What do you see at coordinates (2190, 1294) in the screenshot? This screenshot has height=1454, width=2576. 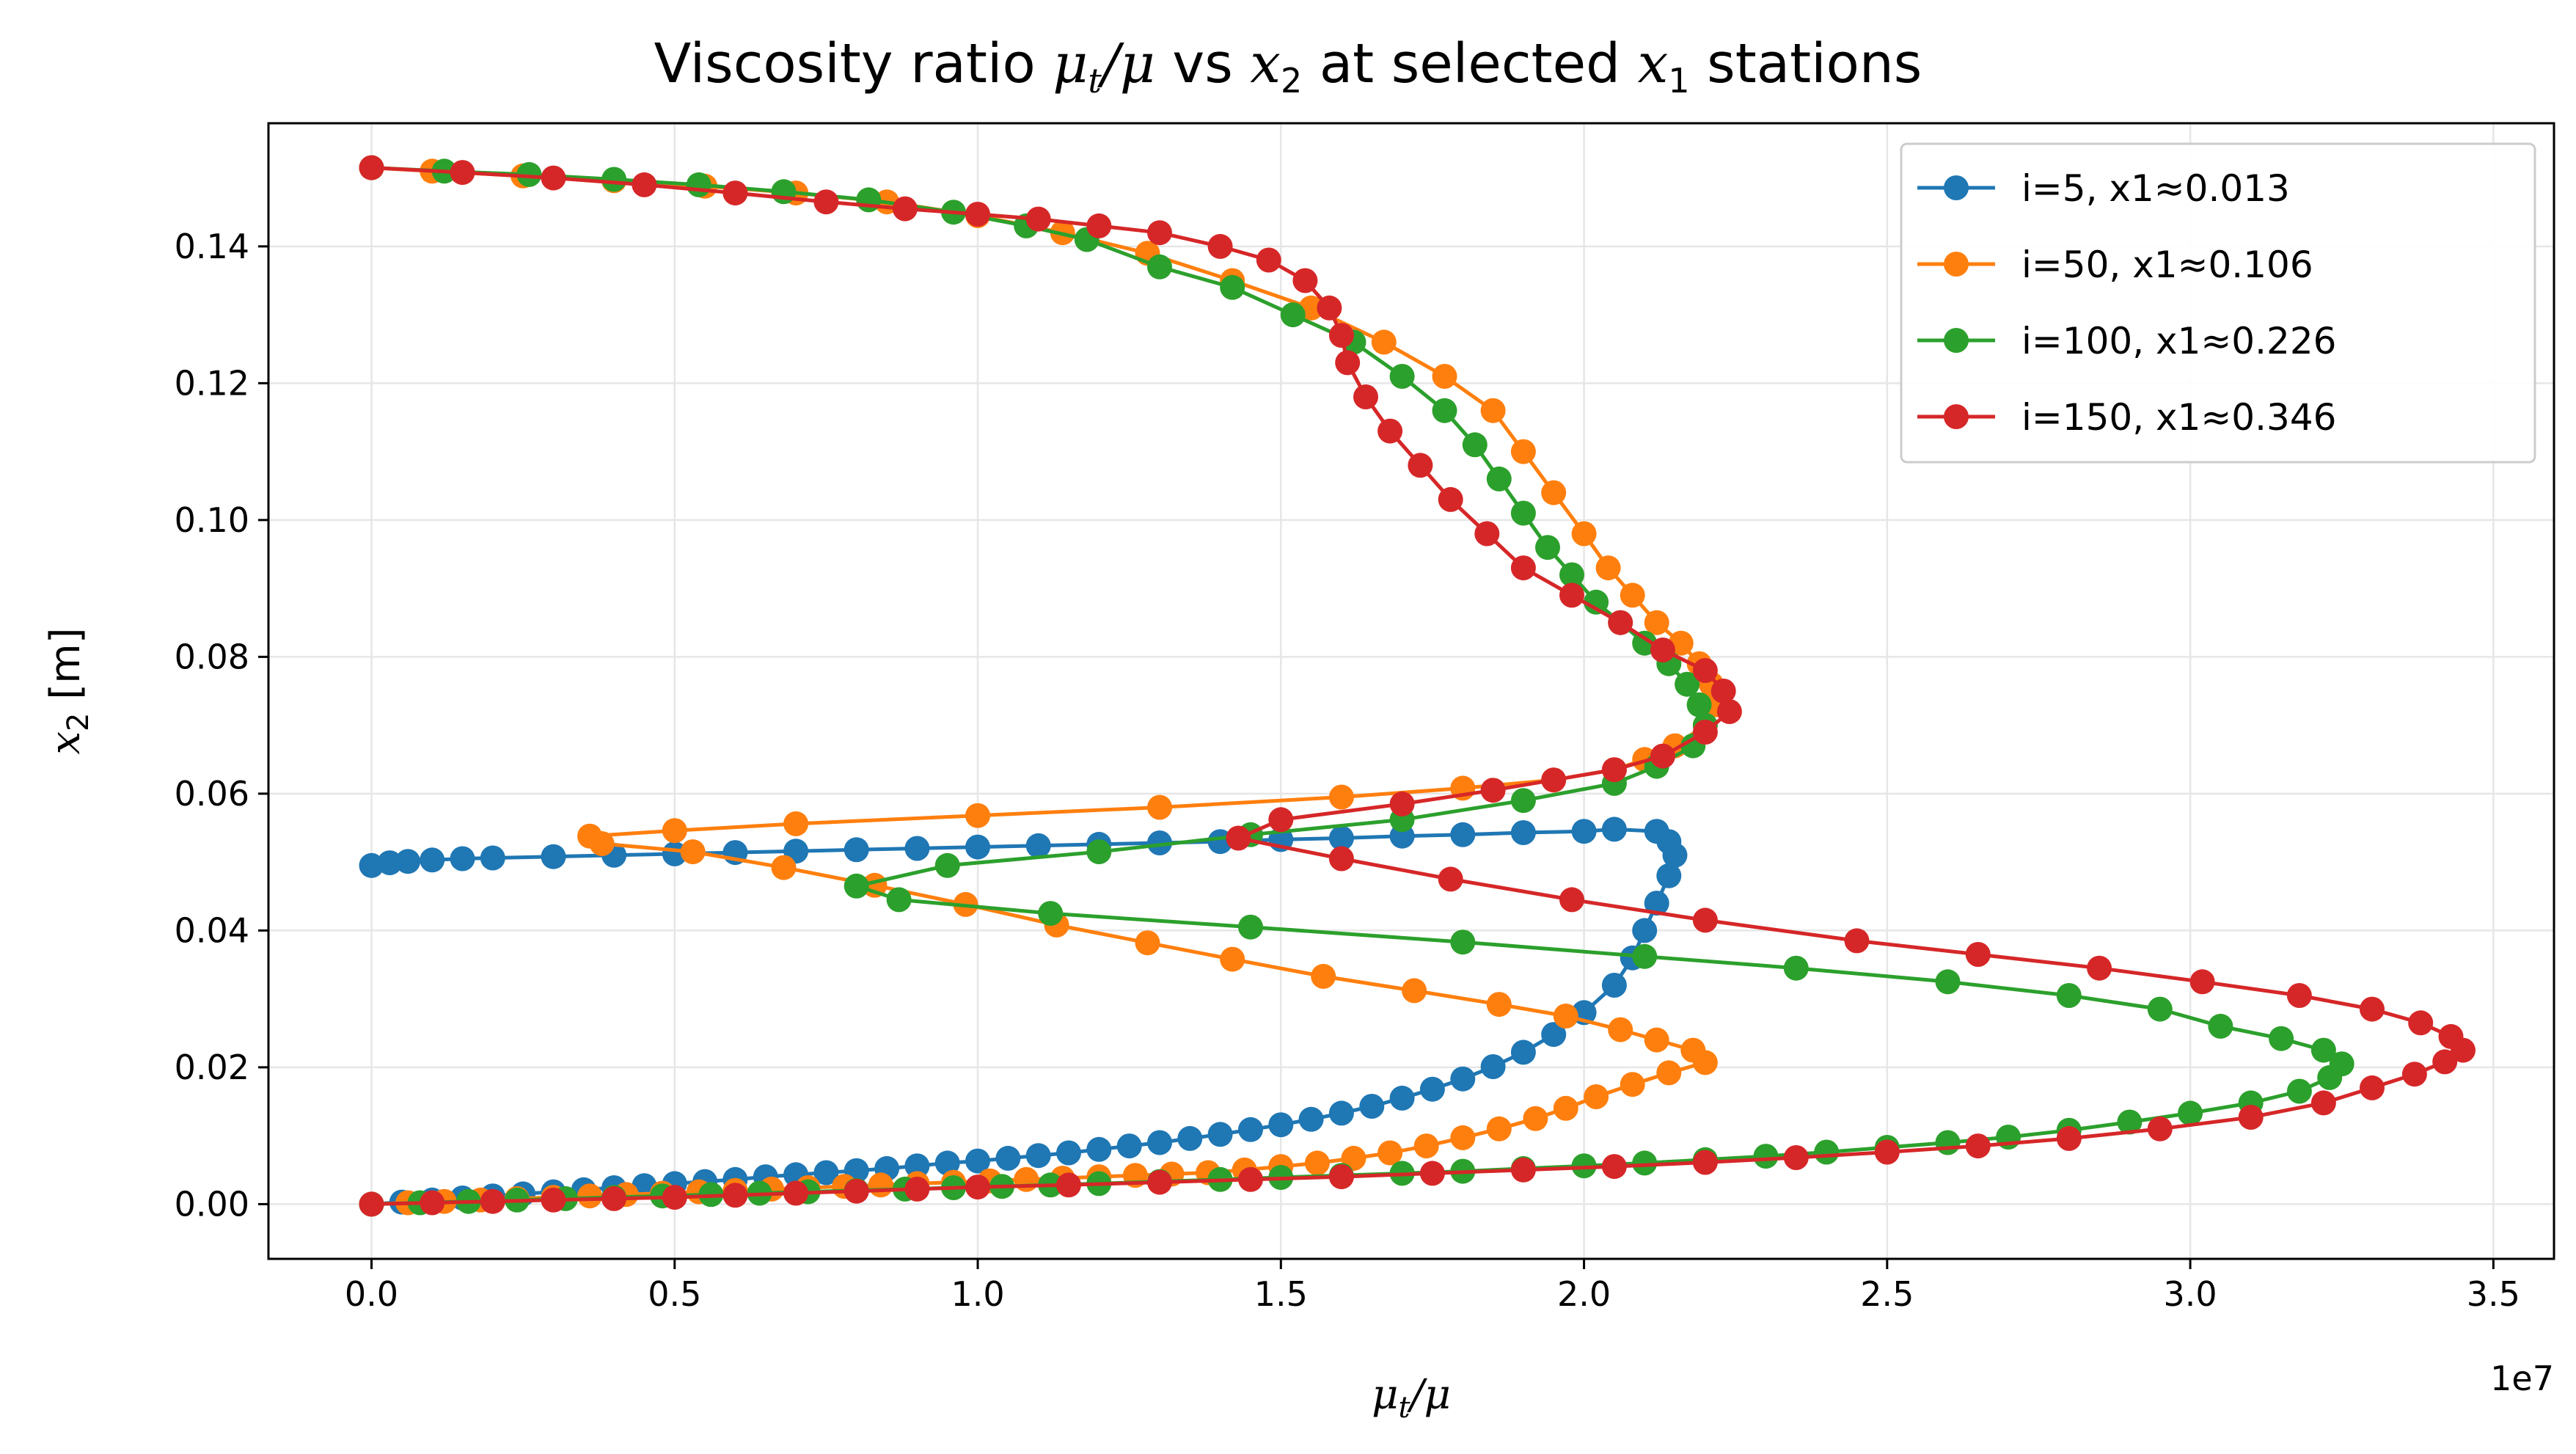 I see `x-tick-label: 3.0` at bounding box center [2190, 1294].